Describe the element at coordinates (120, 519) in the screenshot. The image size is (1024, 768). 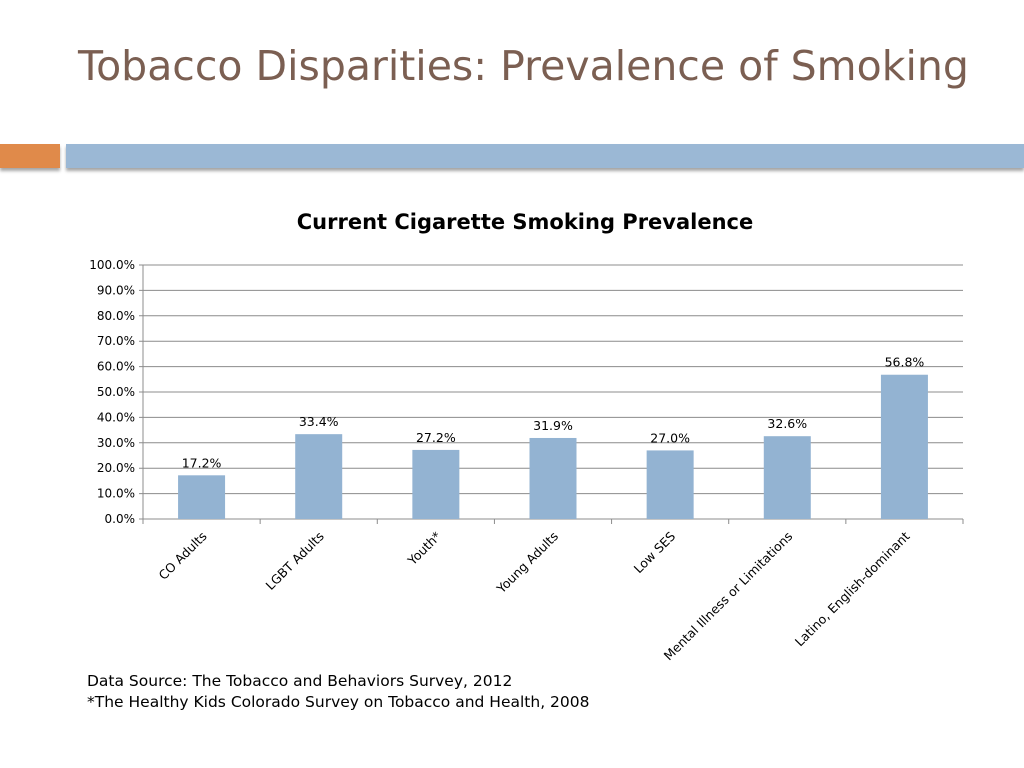
I see `y-tick-label: 0.0%` at that location.